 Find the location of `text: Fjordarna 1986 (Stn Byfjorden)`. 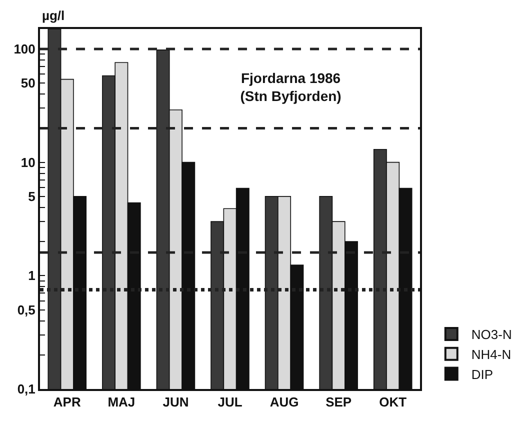

text: Fjordarna 1986 (Stn Byfjorden) is located at coordinates (291, 87).